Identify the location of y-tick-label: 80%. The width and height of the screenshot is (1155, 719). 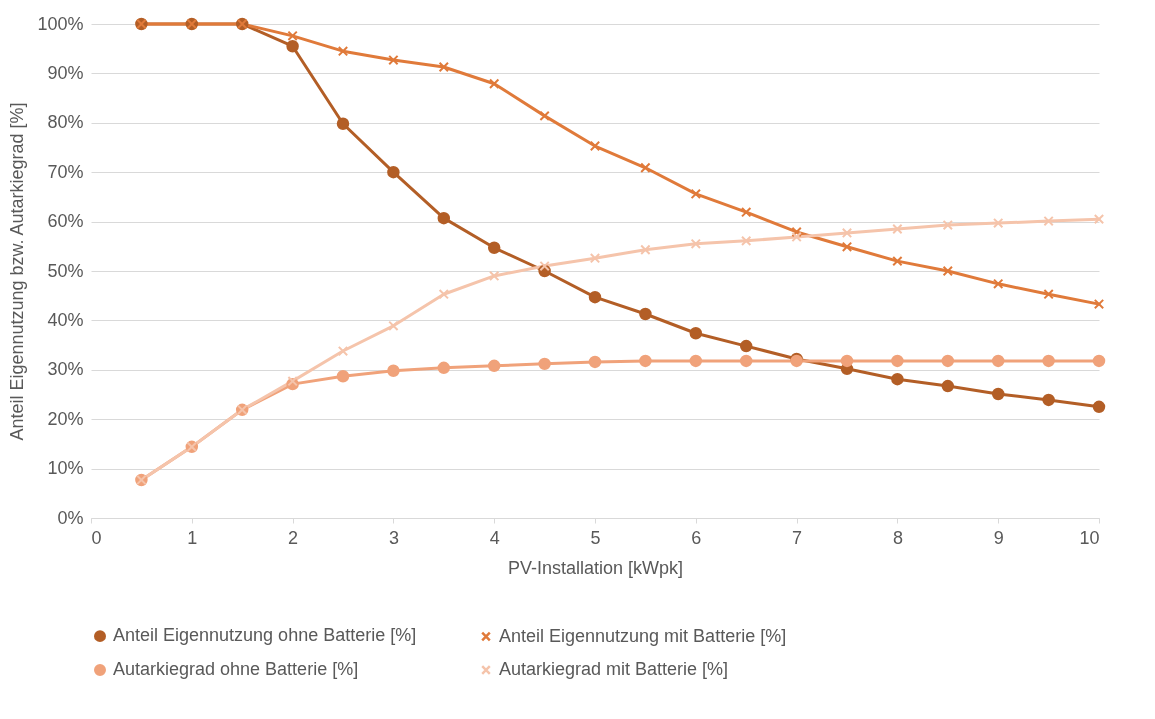
(65, 122).